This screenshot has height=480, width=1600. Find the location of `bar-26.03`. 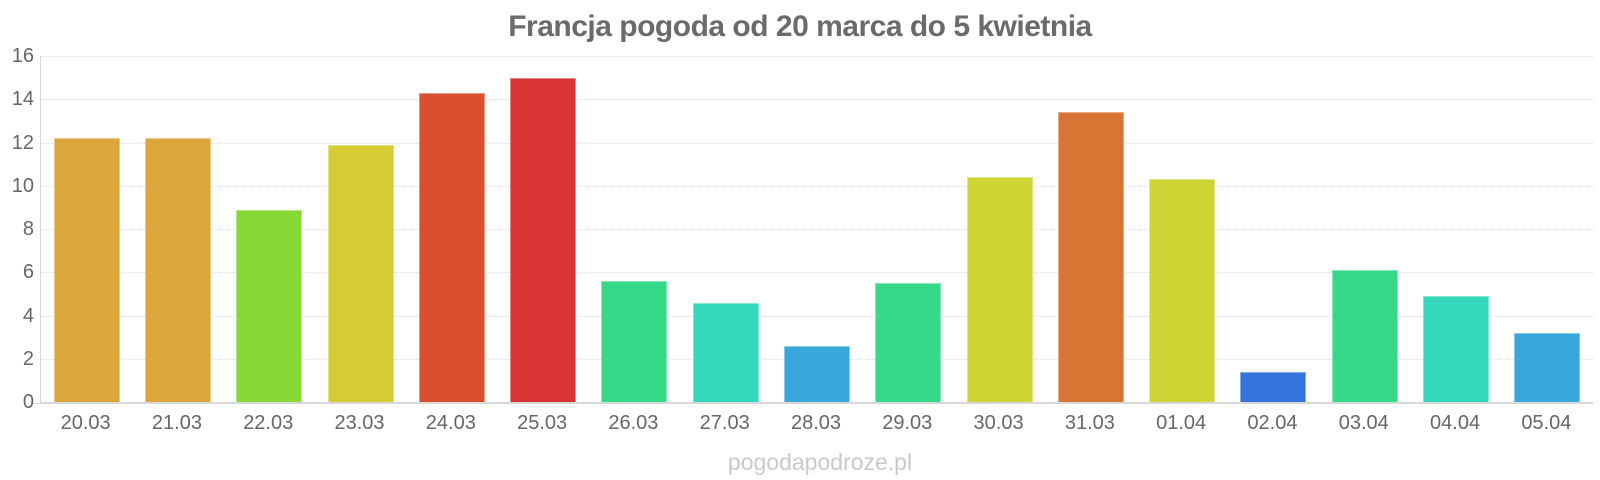

bar-26.03 is located at coordinates (634, 341).